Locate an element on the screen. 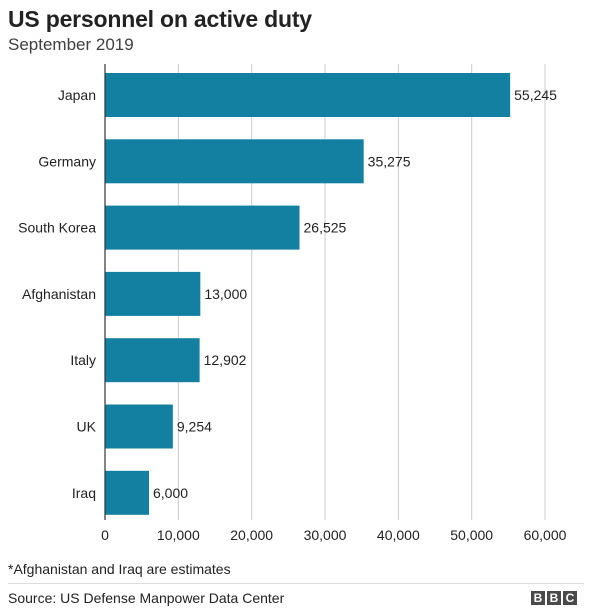  x-tick-label: 60,000 is located at coordinates (545, 535).